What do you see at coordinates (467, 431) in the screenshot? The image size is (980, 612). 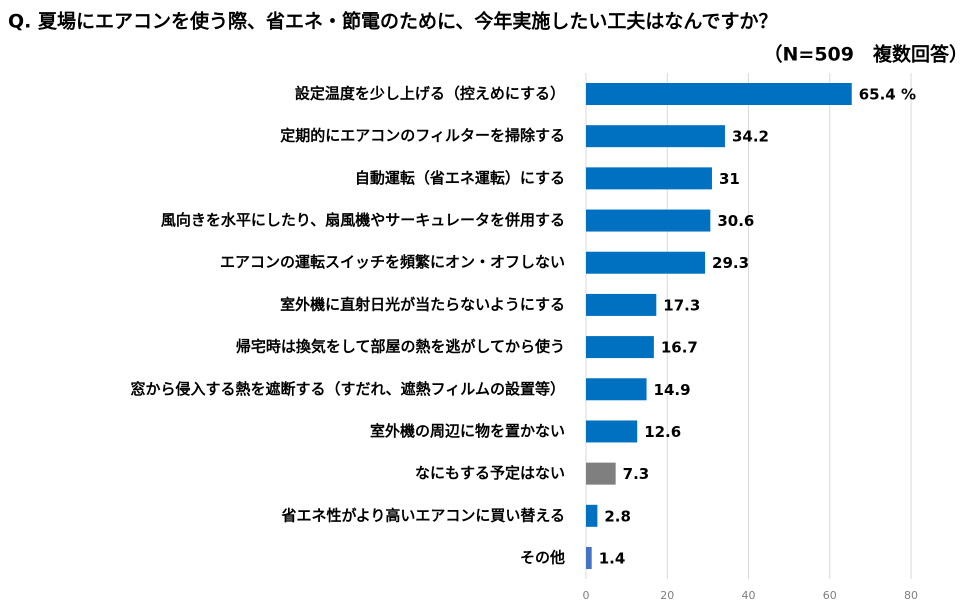 I see `y-tick-label: 室外機の周辺に物を置かない` at bounding box center [467, 431].